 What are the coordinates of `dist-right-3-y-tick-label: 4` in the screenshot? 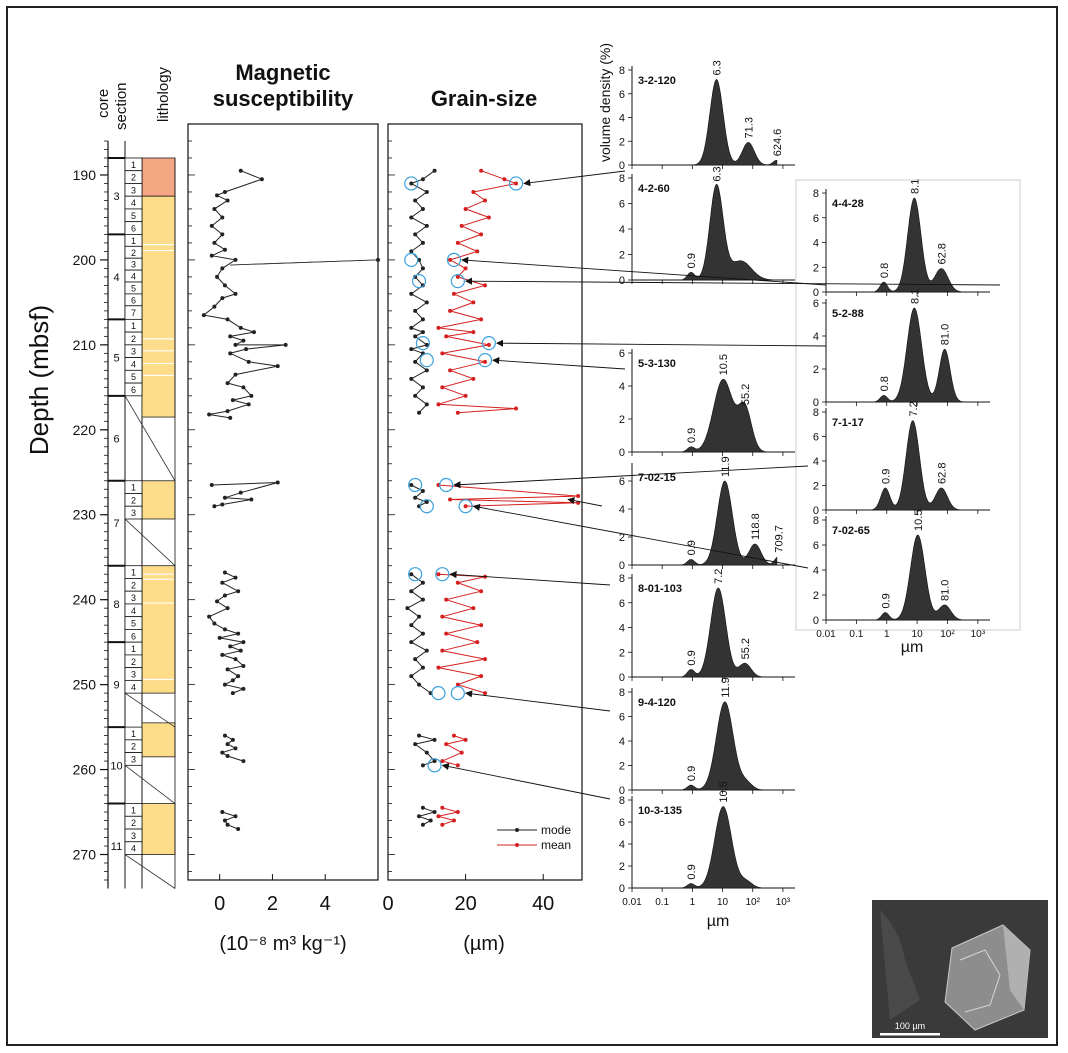 It's located at (816, 571).